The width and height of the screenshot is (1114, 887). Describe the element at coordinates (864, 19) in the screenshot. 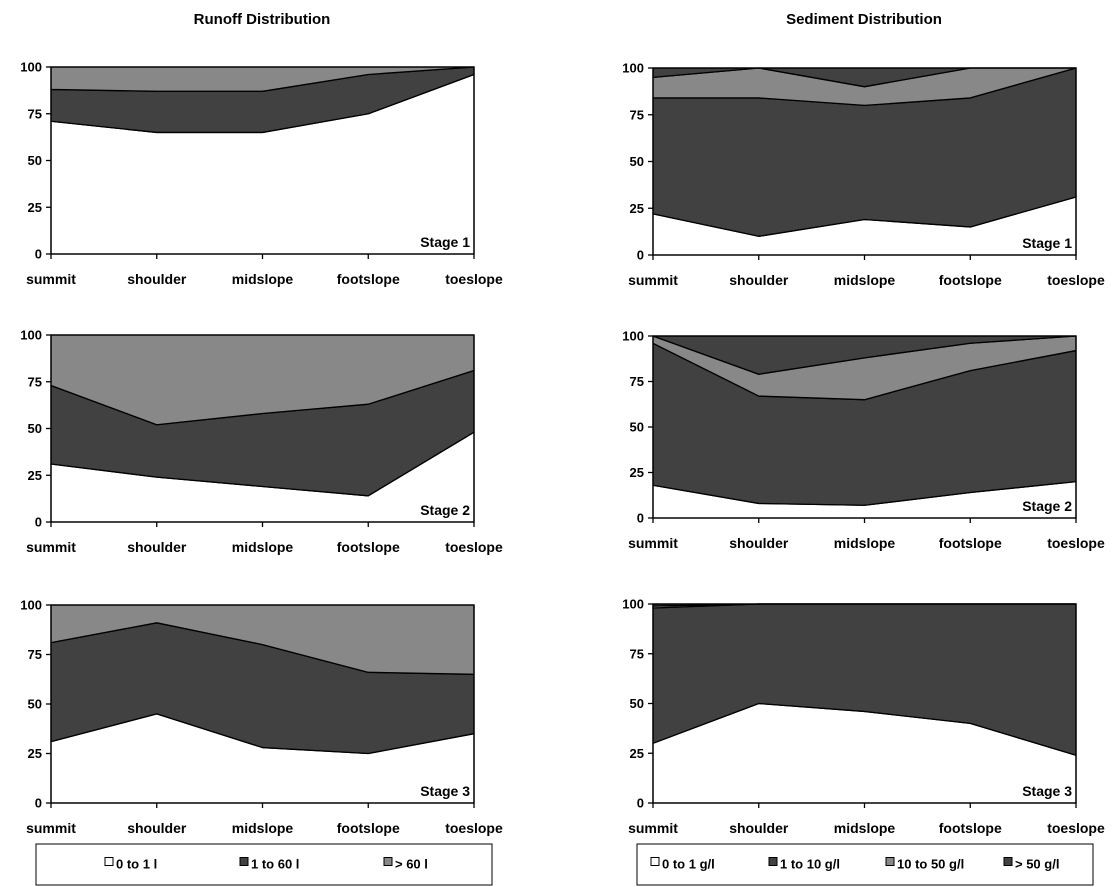

I see `sediment-title: Sediment Distribution` at that location.